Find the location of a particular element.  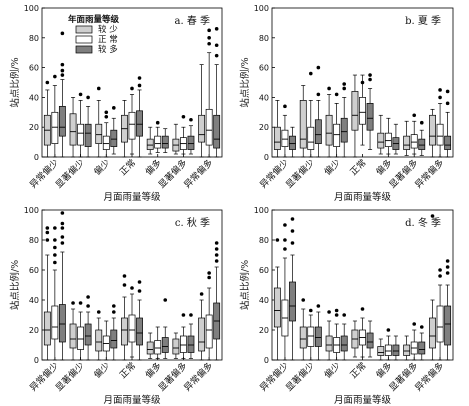

y-tick-label: 0 is located at coordinates (36, 157).